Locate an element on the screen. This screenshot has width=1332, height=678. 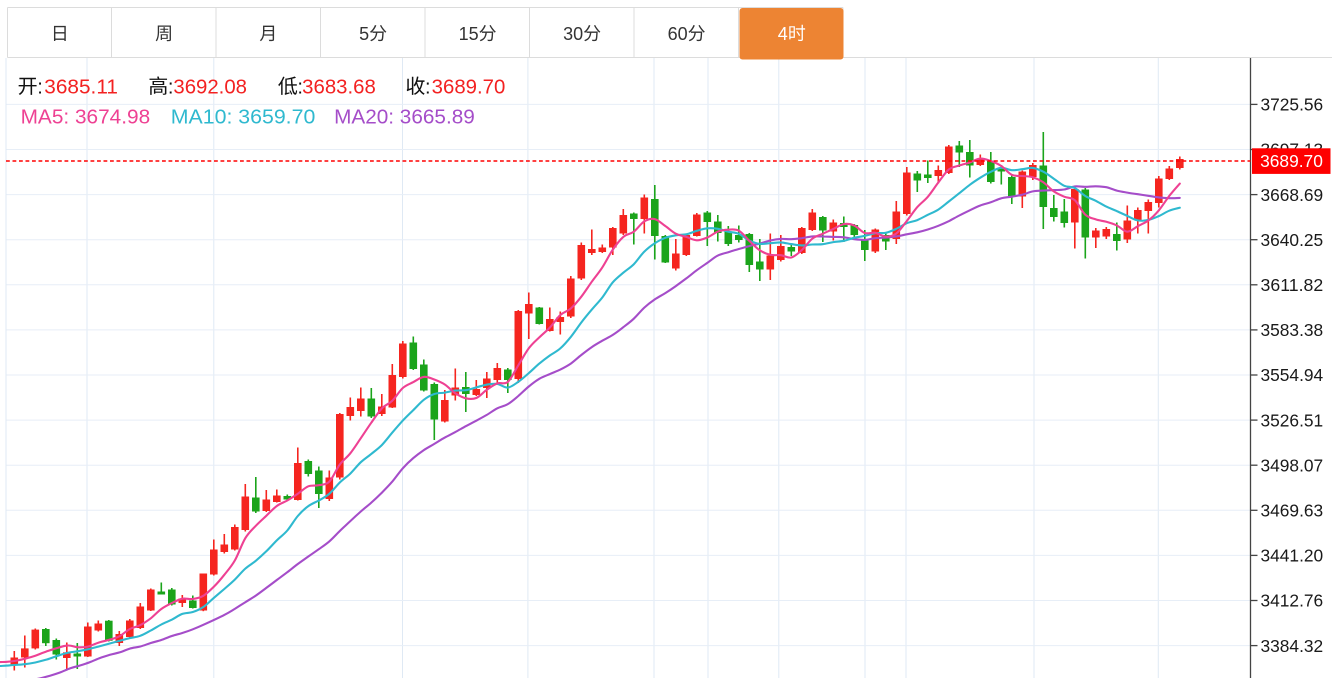
svg-text: 3554.94 is located at coordinates (1292, 375).